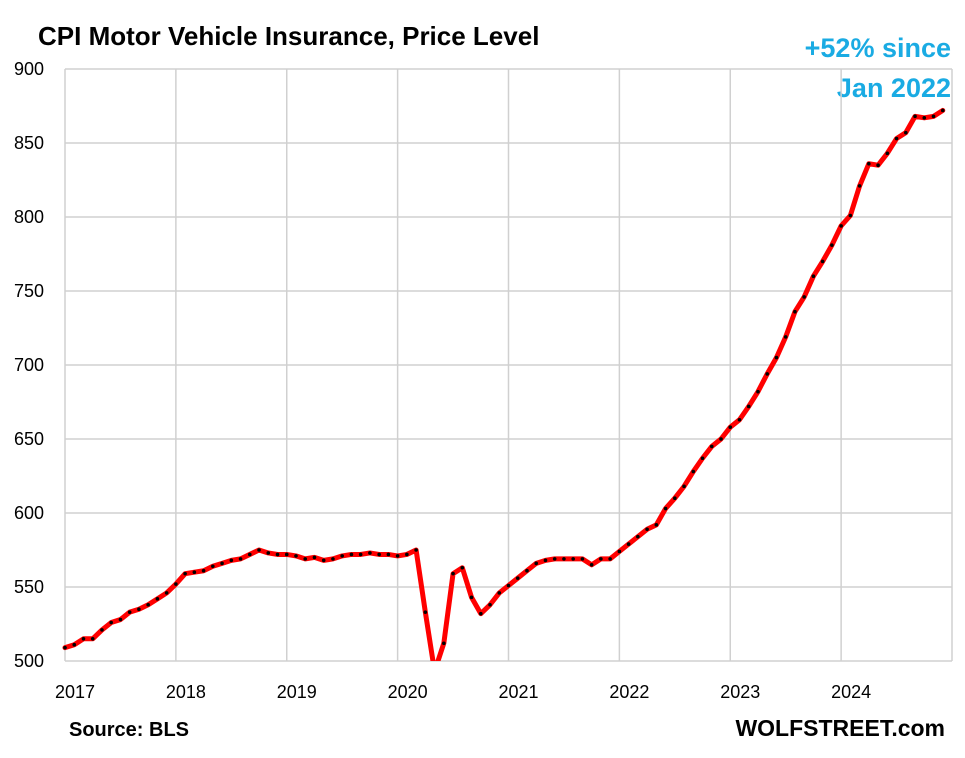  Describe the element at coordinates (29, 291) in the screenshot. I see `y-tick-label: 750` at that location.